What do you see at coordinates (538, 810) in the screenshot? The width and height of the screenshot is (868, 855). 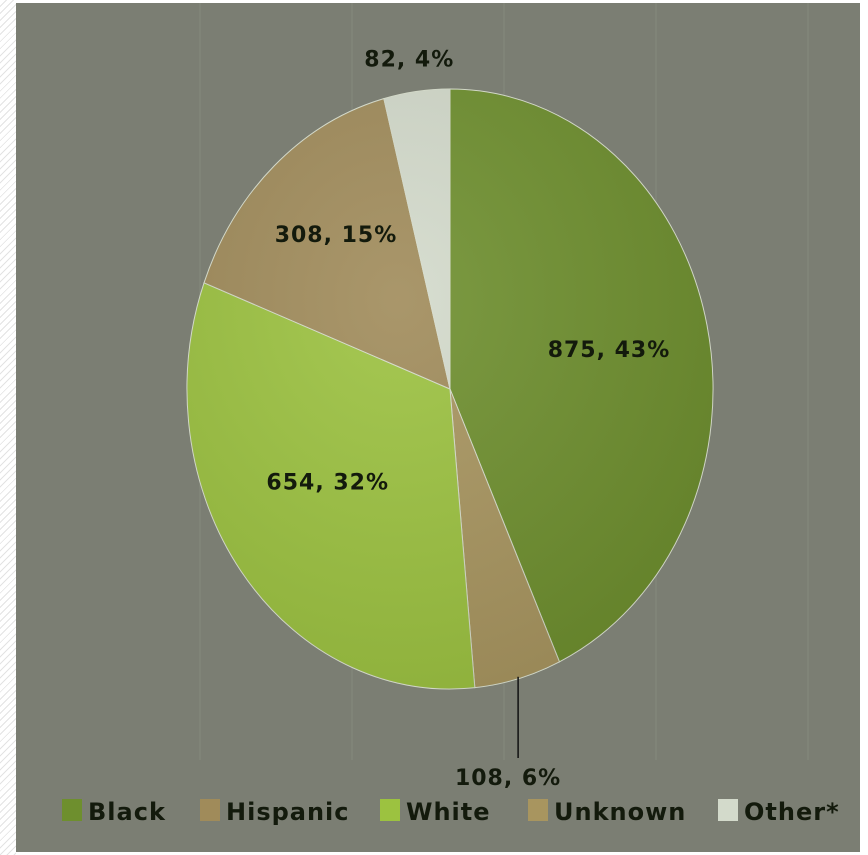 I see `legend-swatch-unknown` at bounding box center [538, 810].